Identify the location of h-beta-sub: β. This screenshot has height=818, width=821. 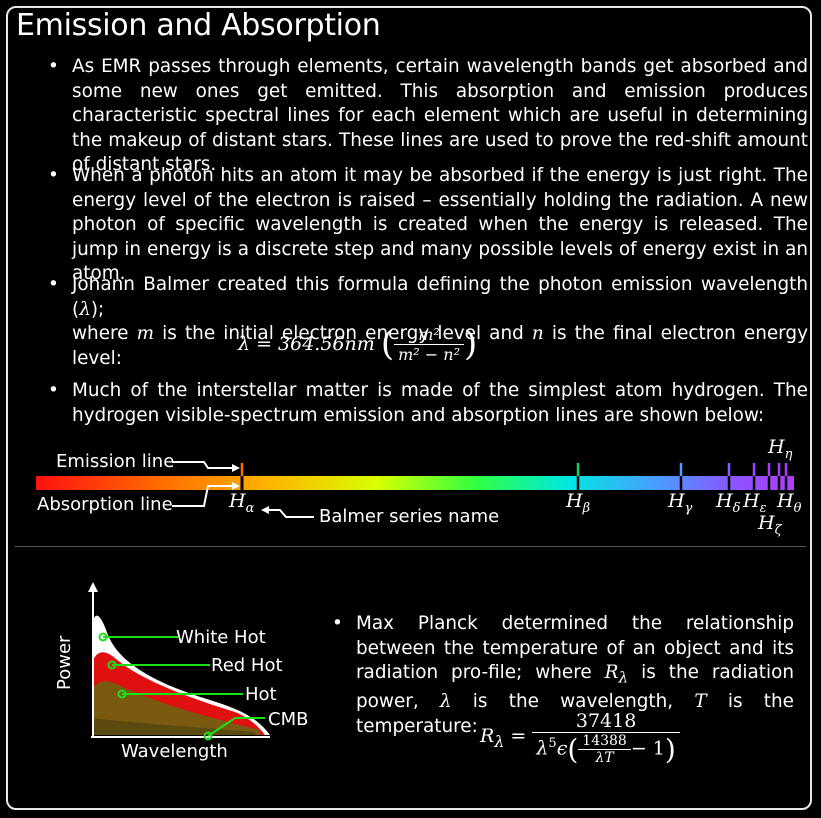
(586, 508).